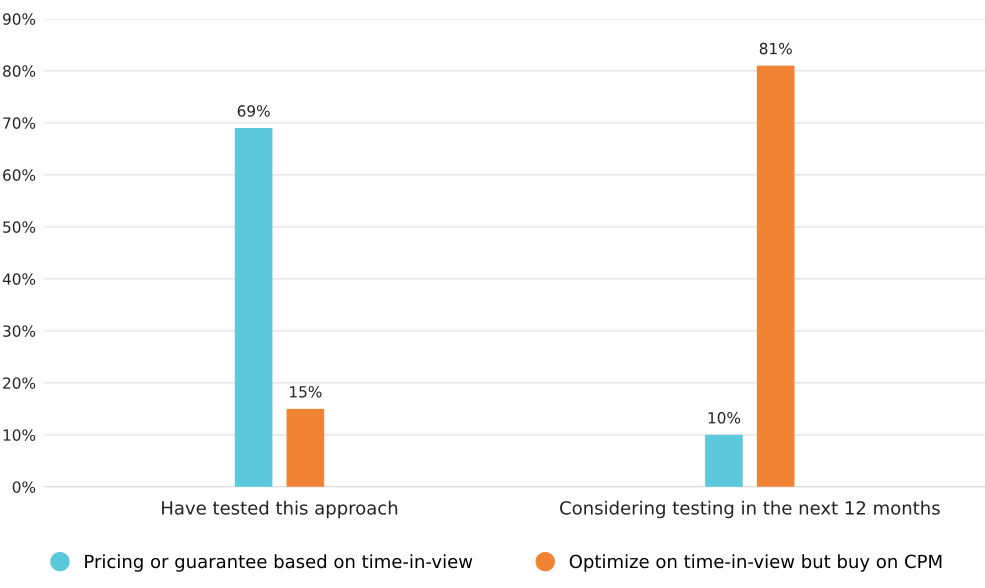 This screenshot has height=588, width=985. What do you see at coordinates (750, 509) in the screenshot?
I see `x-tick-label: Considering testing in the next 12 months` at bounding box center [750, 509].